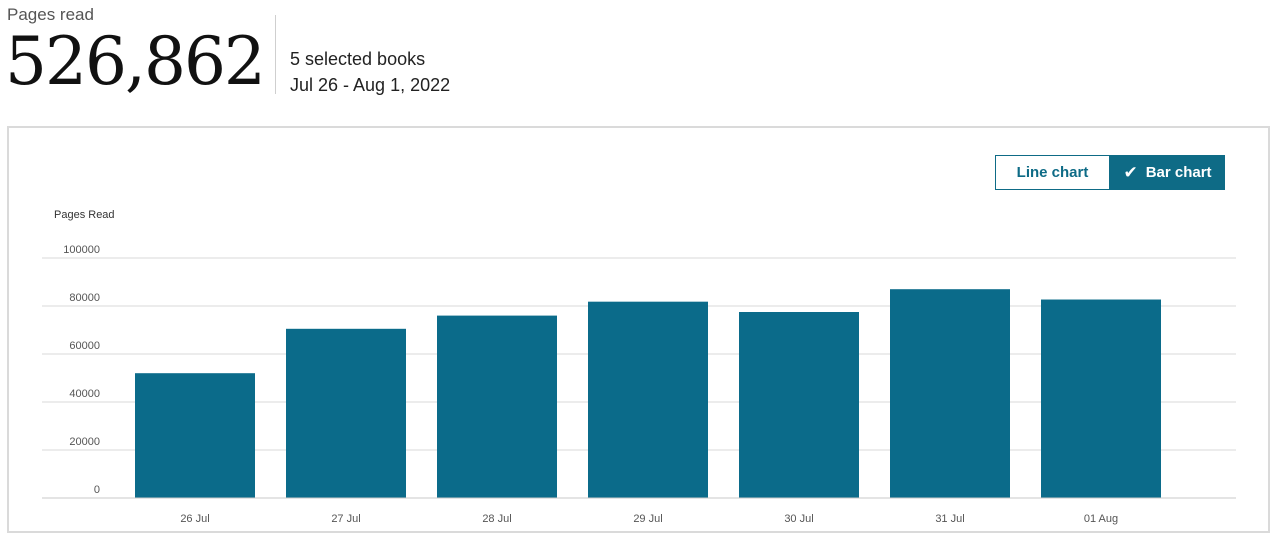 This screenshot has width=1280, height=541. What do you see at coordinates (97, 490) in the screenshot?
I see `y-tick-label: 0` at bounding box center [97, 490].